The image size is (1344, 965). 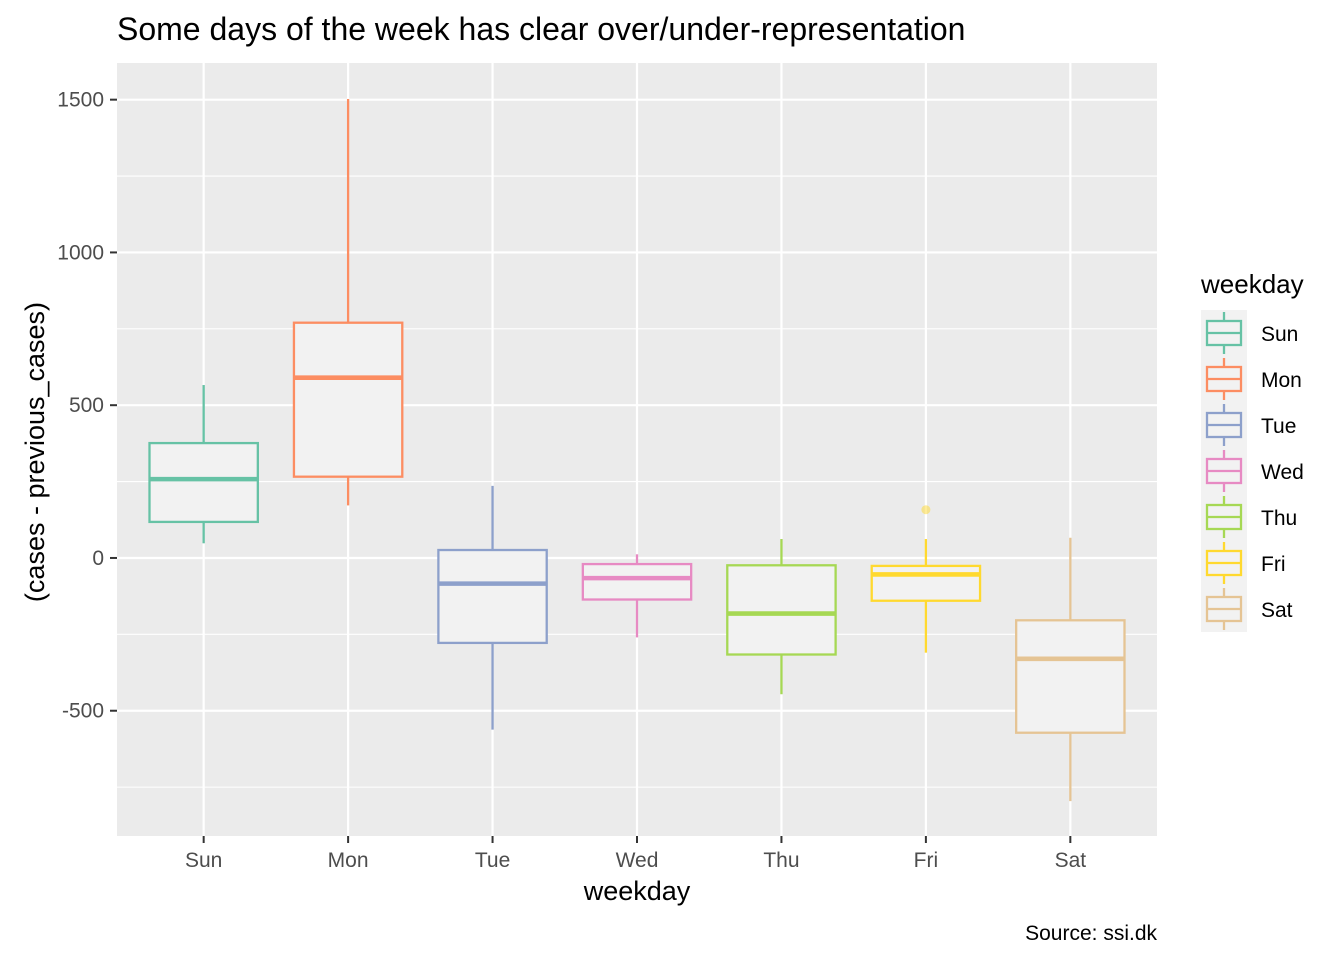 What do you see at coordinates (926, 860) in the screenshot?
I see `x-tick-label: Fri` at bounding box center [926, 860].